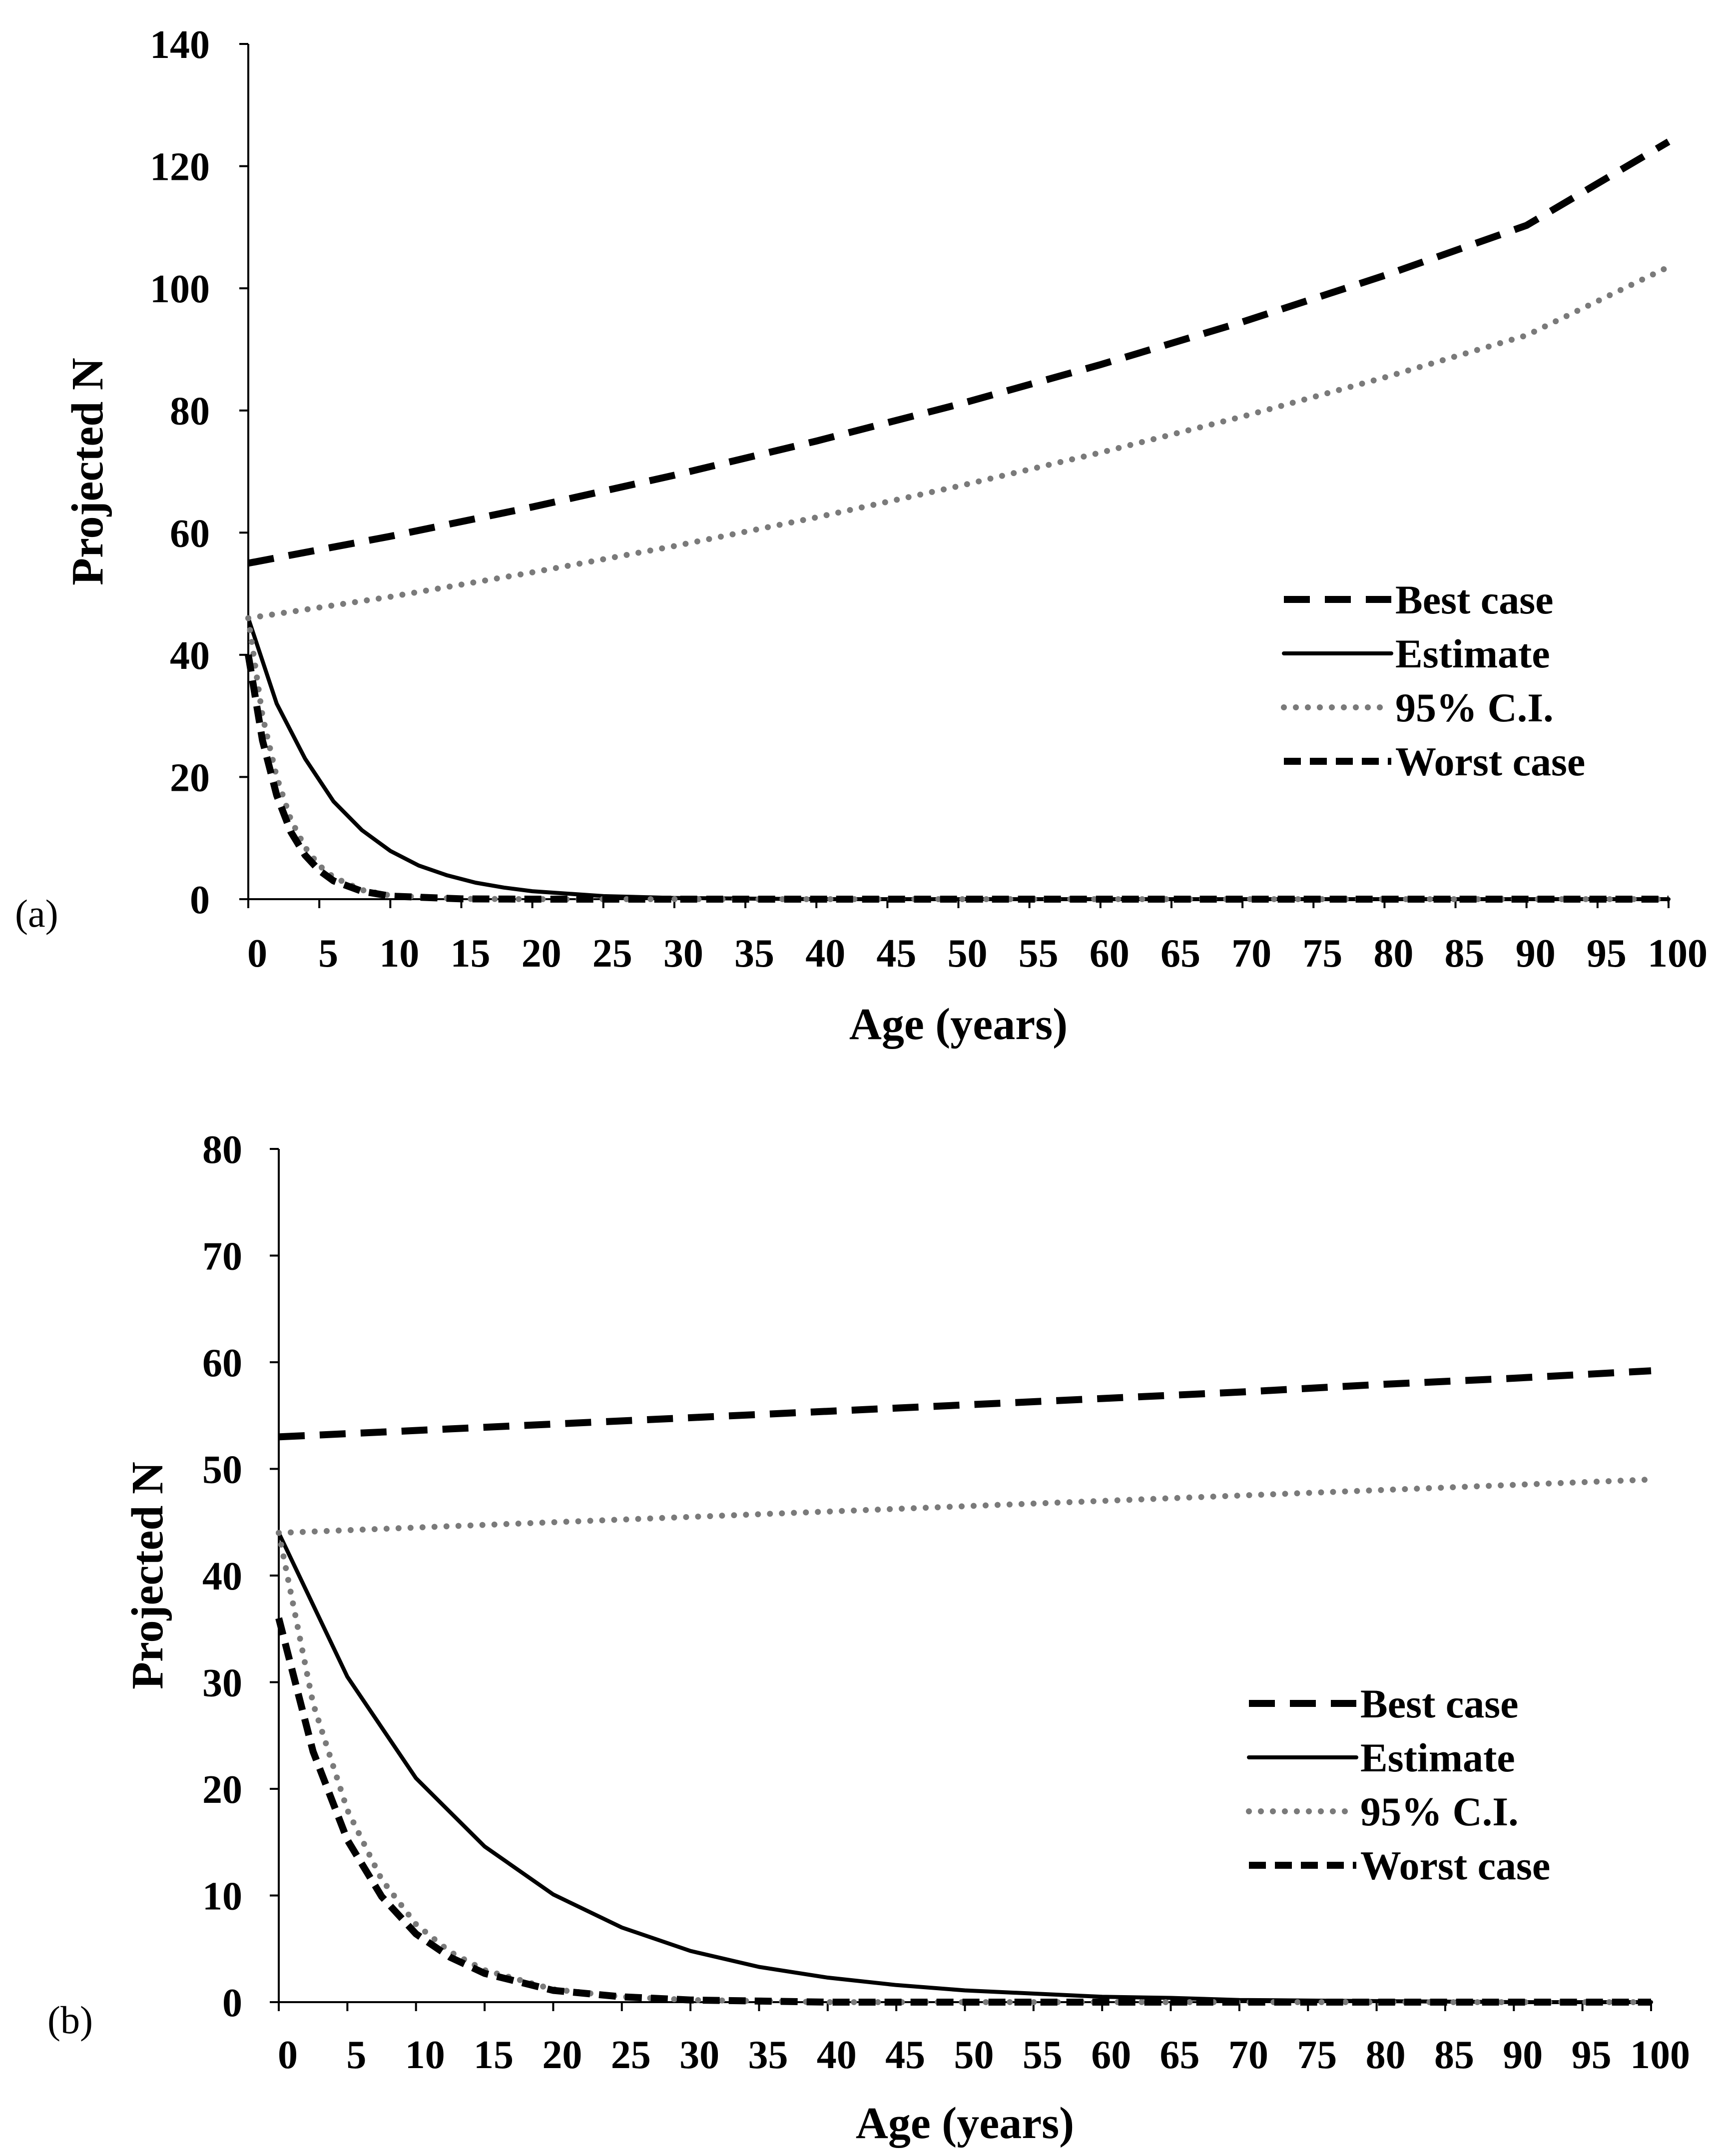 This screenshot has width=1727, height=2156. Describe the element at coordinates (36, 913) in the screenshot. I see `panel-label: (a)` at that location.